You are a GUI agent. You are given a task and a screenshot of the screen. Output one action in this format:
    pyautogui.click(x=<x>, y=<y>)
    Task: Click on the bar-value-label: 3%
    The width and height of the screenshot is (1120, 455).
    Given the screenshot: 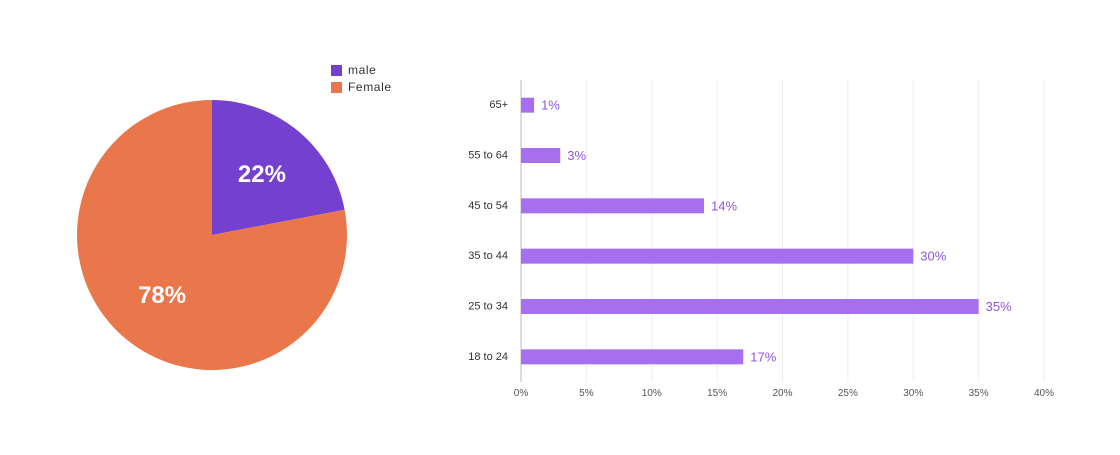 What is the action you would take?
    pyautogui.click(x=576, y=155)
    